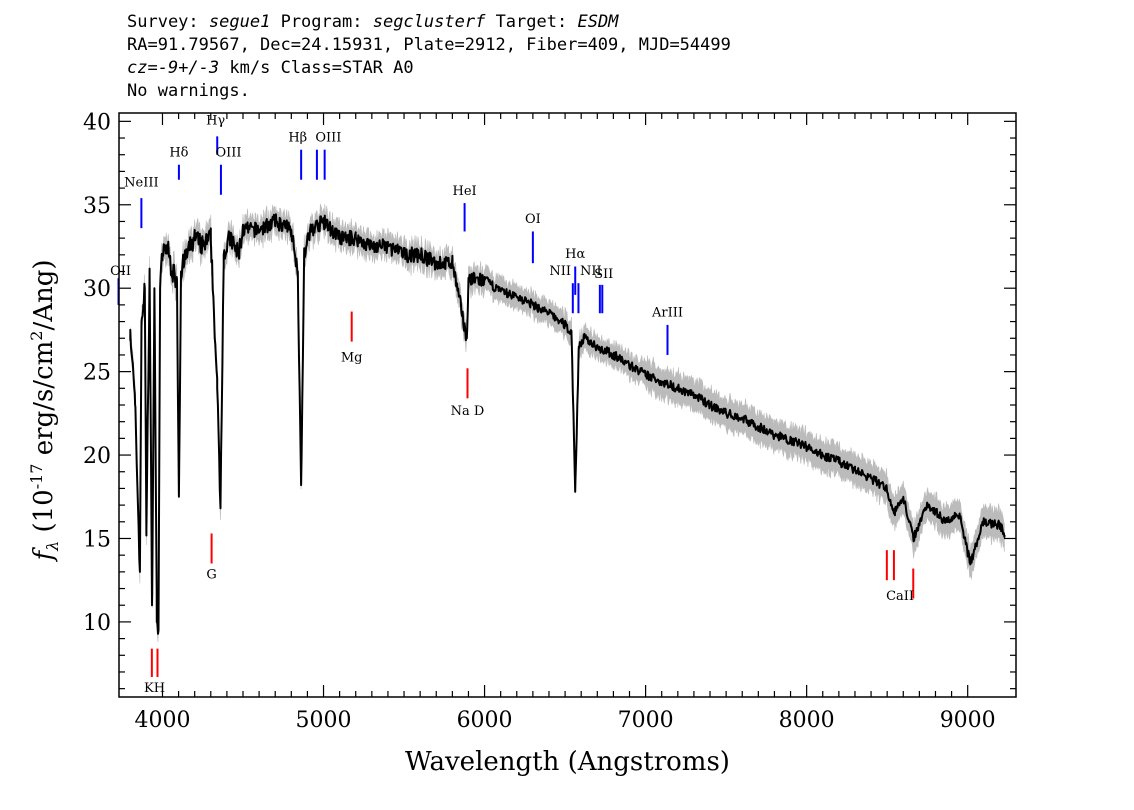  I want to click on line-label: Mg, so click(352, 358).